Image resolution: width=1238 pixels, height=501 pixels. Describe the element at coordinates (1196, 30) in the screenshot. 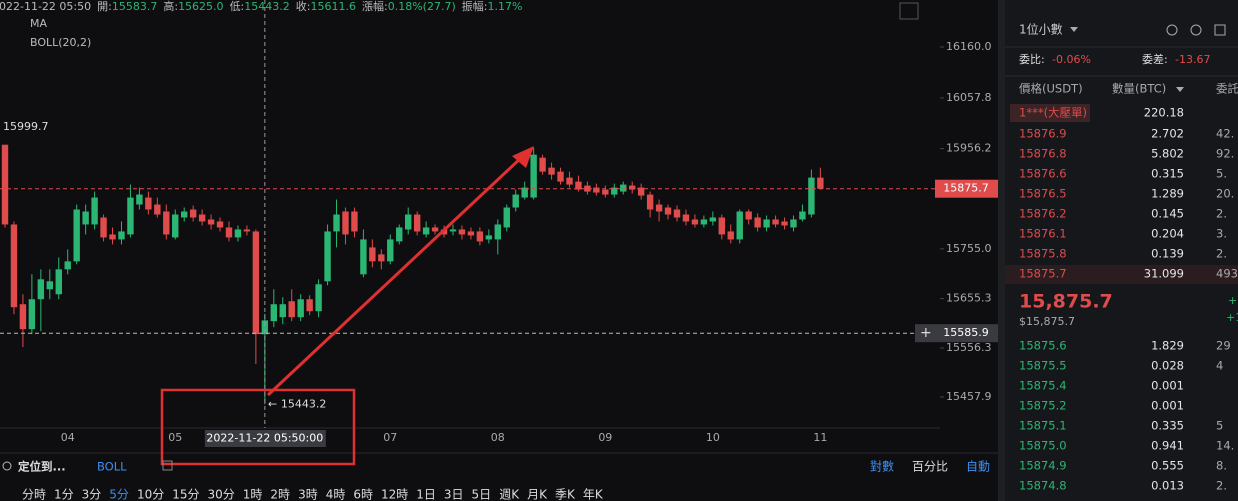

I see `layout-icon` at that location.